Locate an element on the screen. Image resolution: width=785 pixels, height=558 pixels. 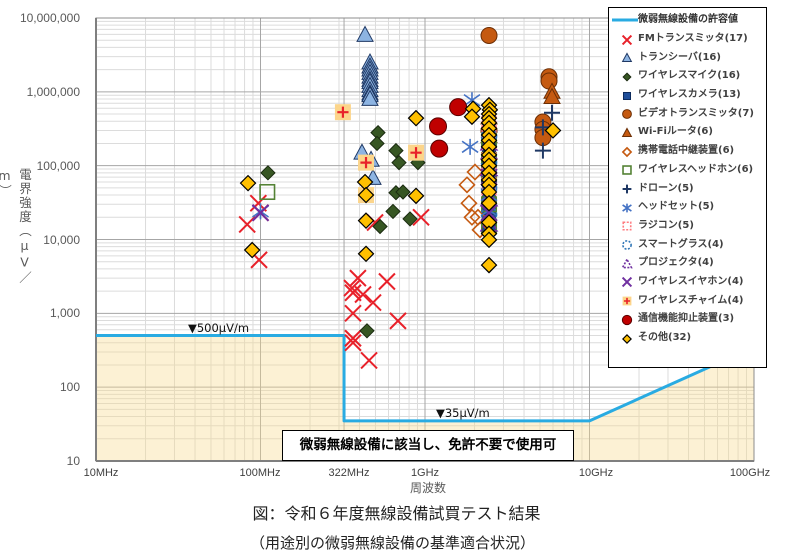
legend-label: ドローン(5) is located at coordinates (666, 188).